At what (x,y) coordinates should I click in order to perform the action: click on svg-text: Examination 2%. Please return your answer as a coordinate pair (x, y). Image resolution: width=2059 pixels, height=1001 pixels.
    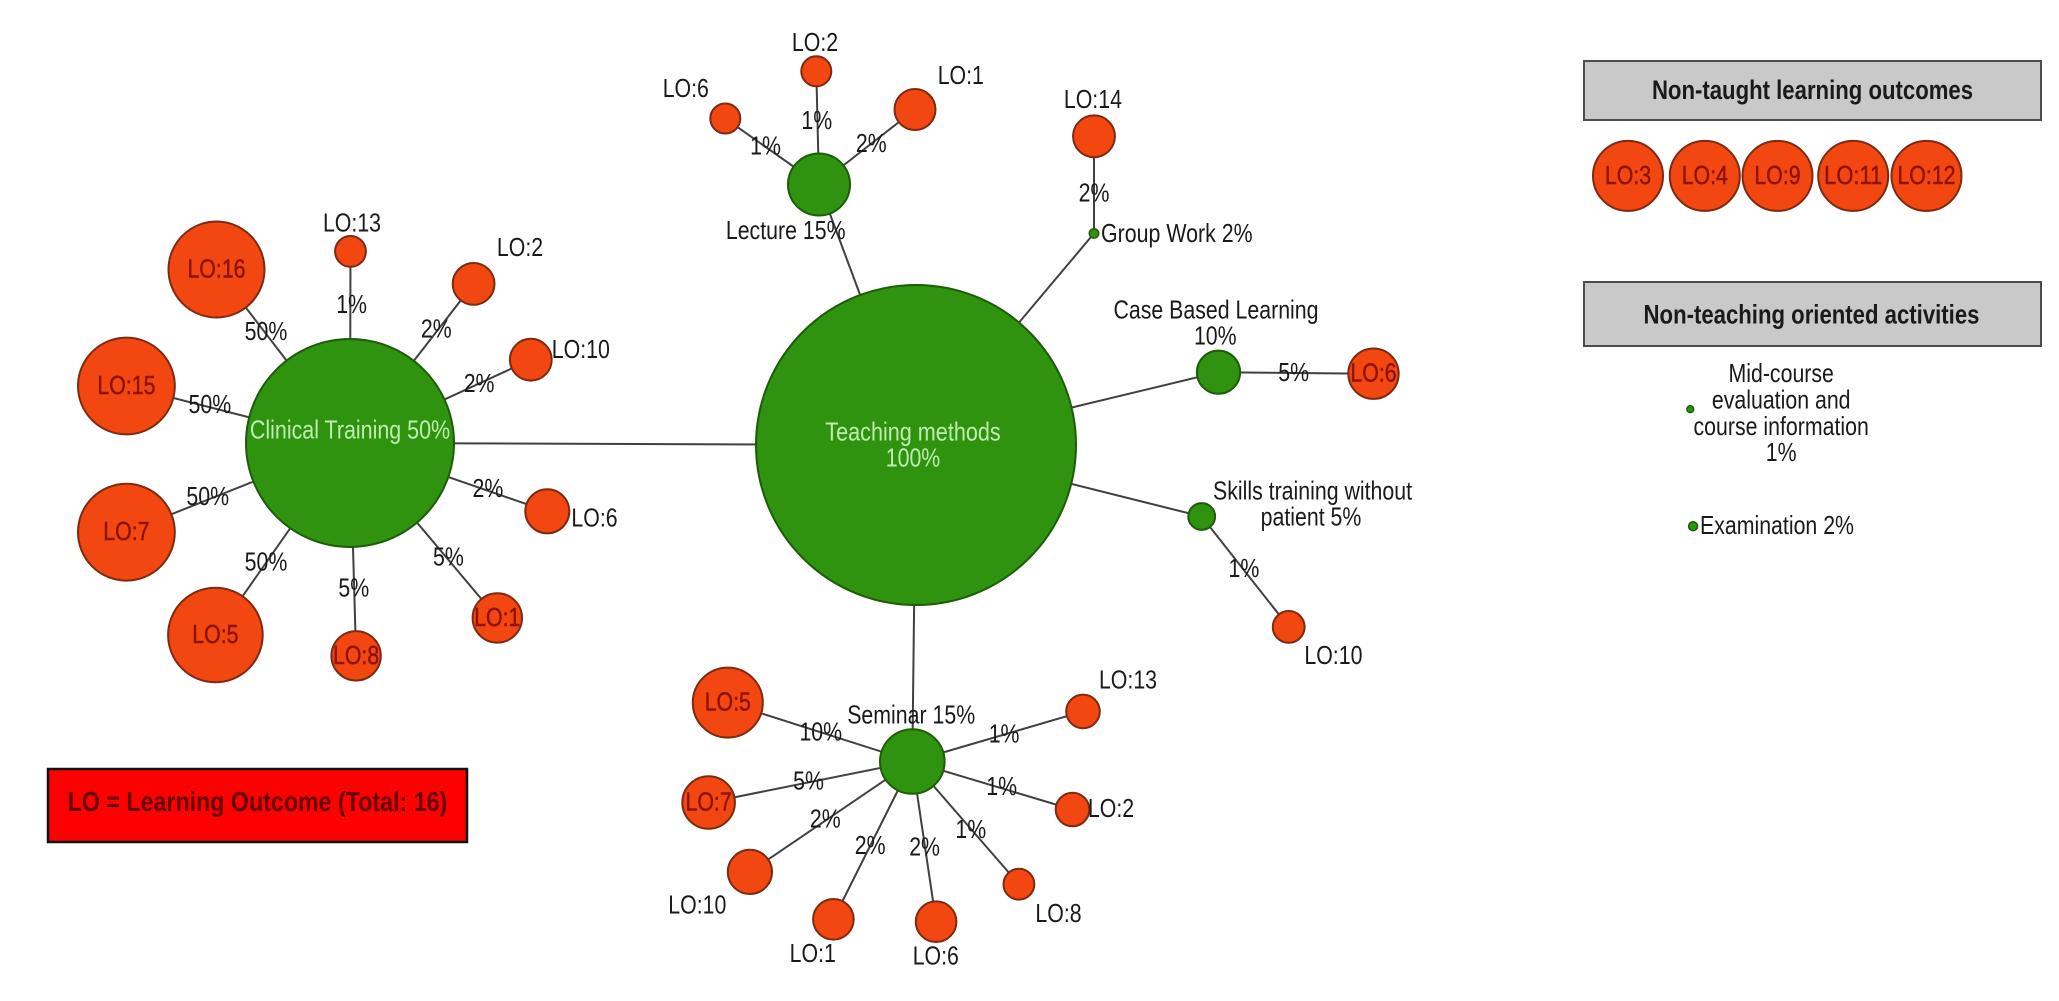
    Looking at the image, I should click on (1777, 525).